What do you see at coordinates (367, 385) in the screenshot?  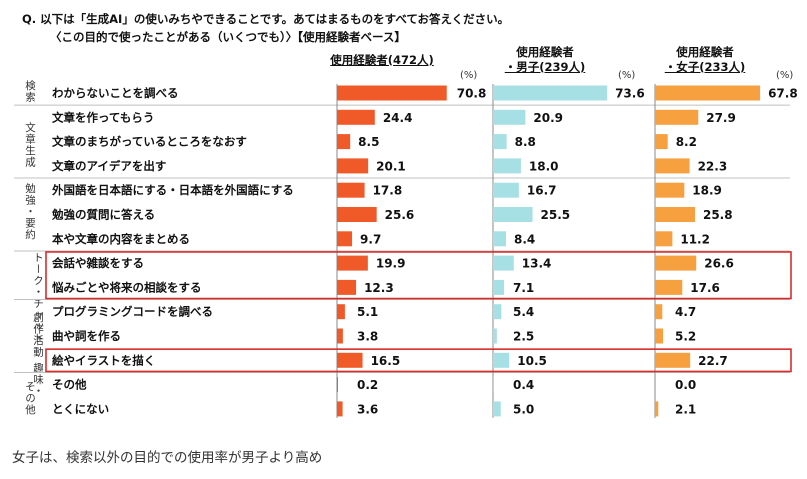 I see `value-label-all: 0.2` at bounding box center [367, 385].